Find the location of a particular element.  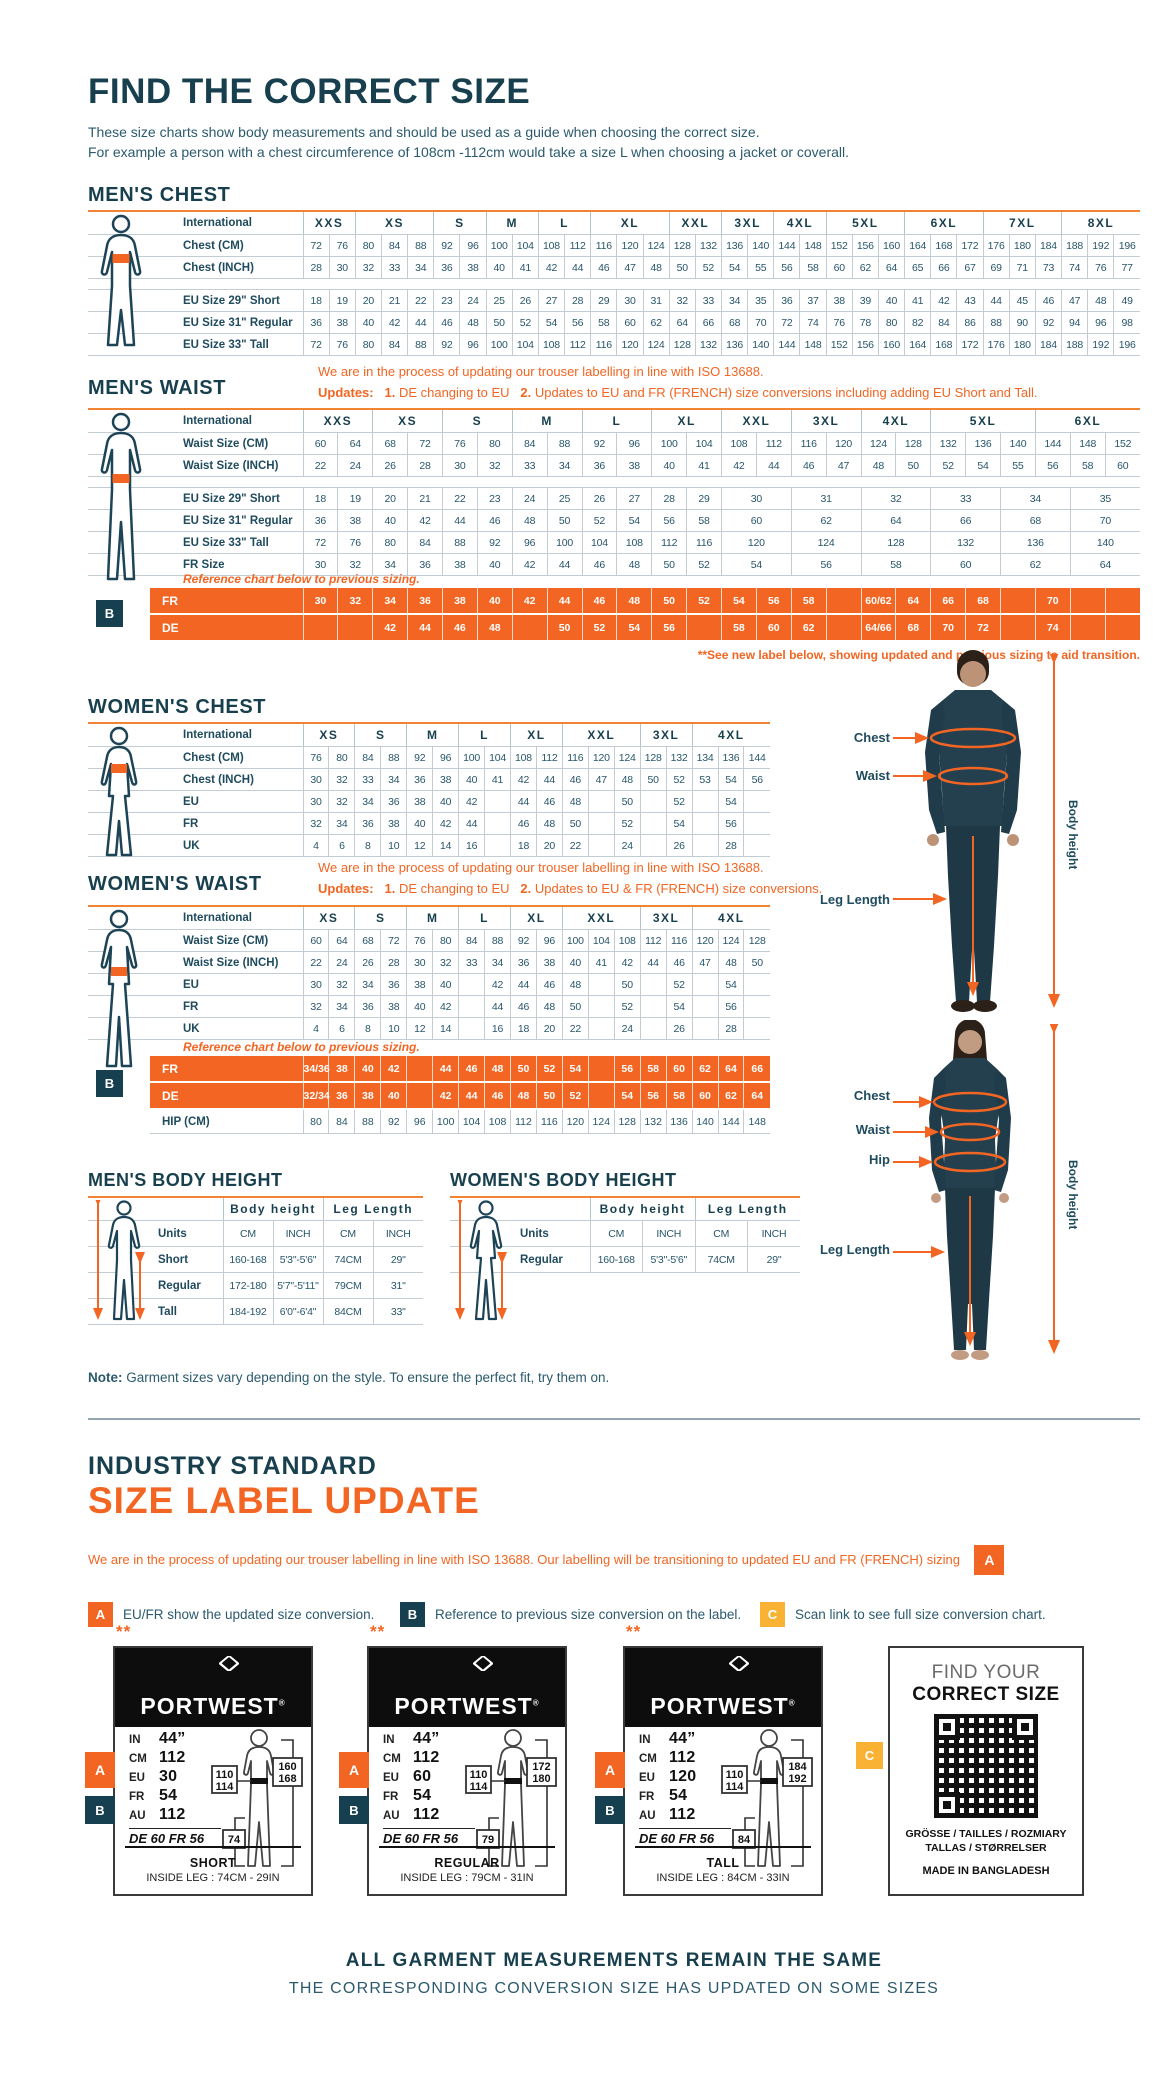

size-cell: 6'0"-6'4" is located at coordinates (297, 1311).